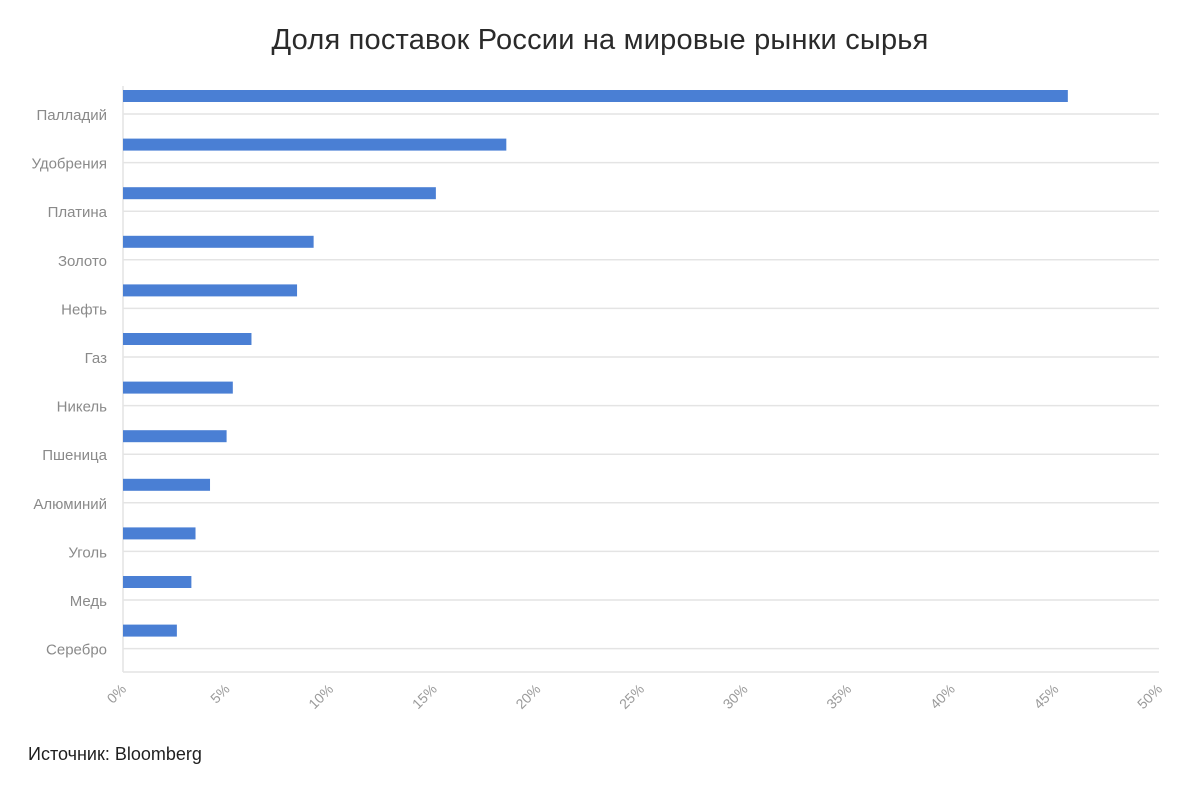 The height and width of the screenshot is (791, 1200). I want to click on category-label: Пшеница, so click(74, 455).